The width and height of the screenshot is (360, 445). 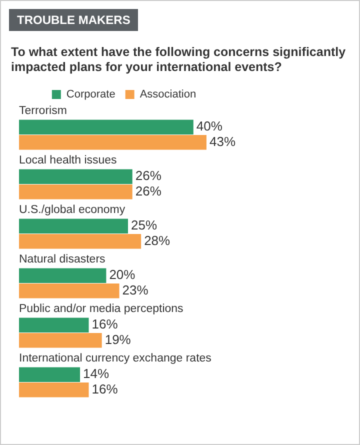 What do you see at coordinates (96, 374) in the screenshot?
I see `data-label: 14%` at bounding box center [96, 374].